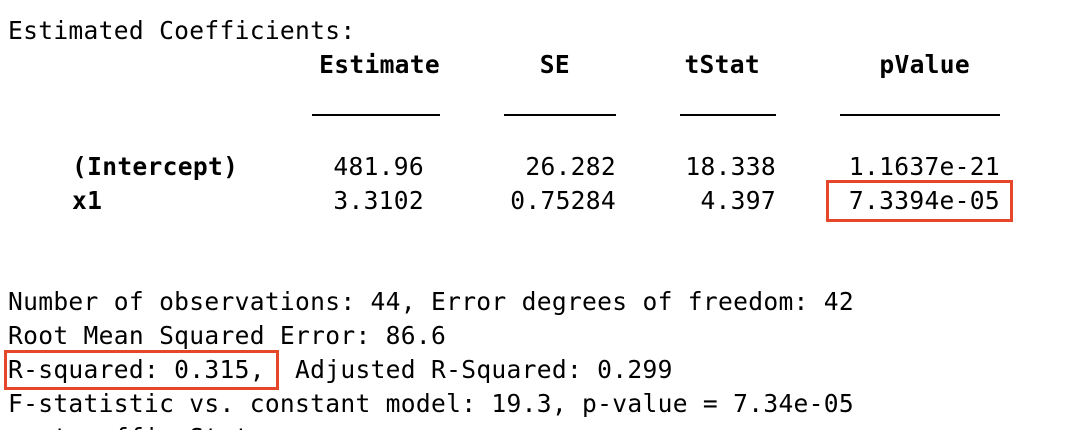 The image size is (1072, 430). What do you see at coordinates (378, 166) in the screenshot?
I see `cell-intercept-estimate: 481.96` at bounding box center [378, 166].